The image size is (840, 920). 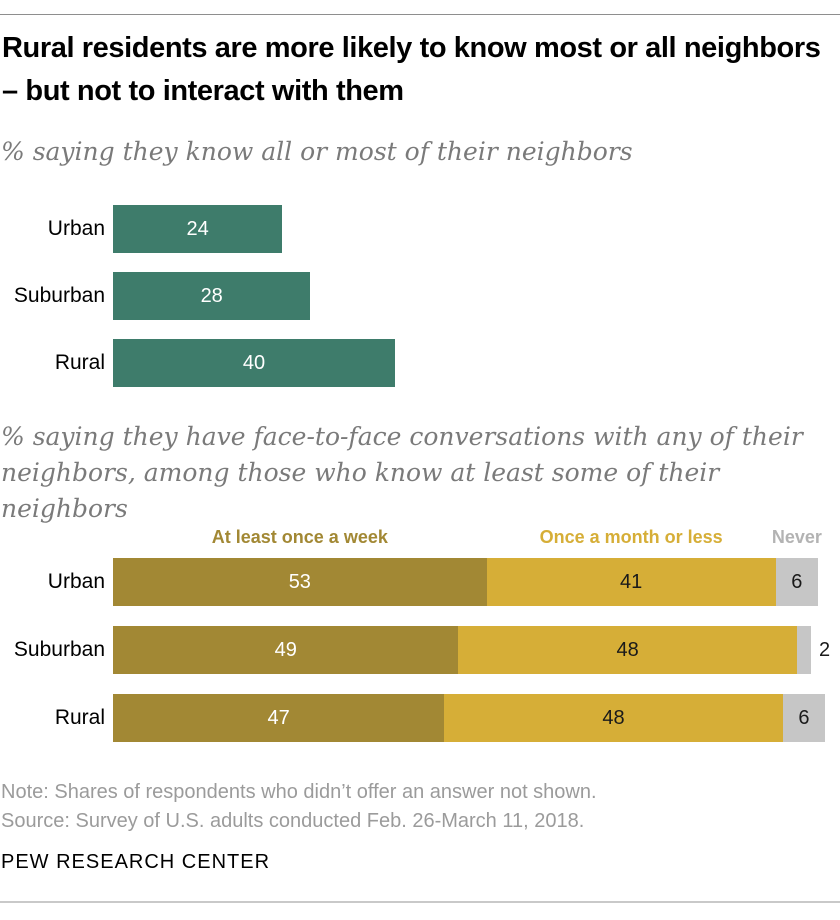 I want to click on value-label: 41, so click(x=631, y=581).